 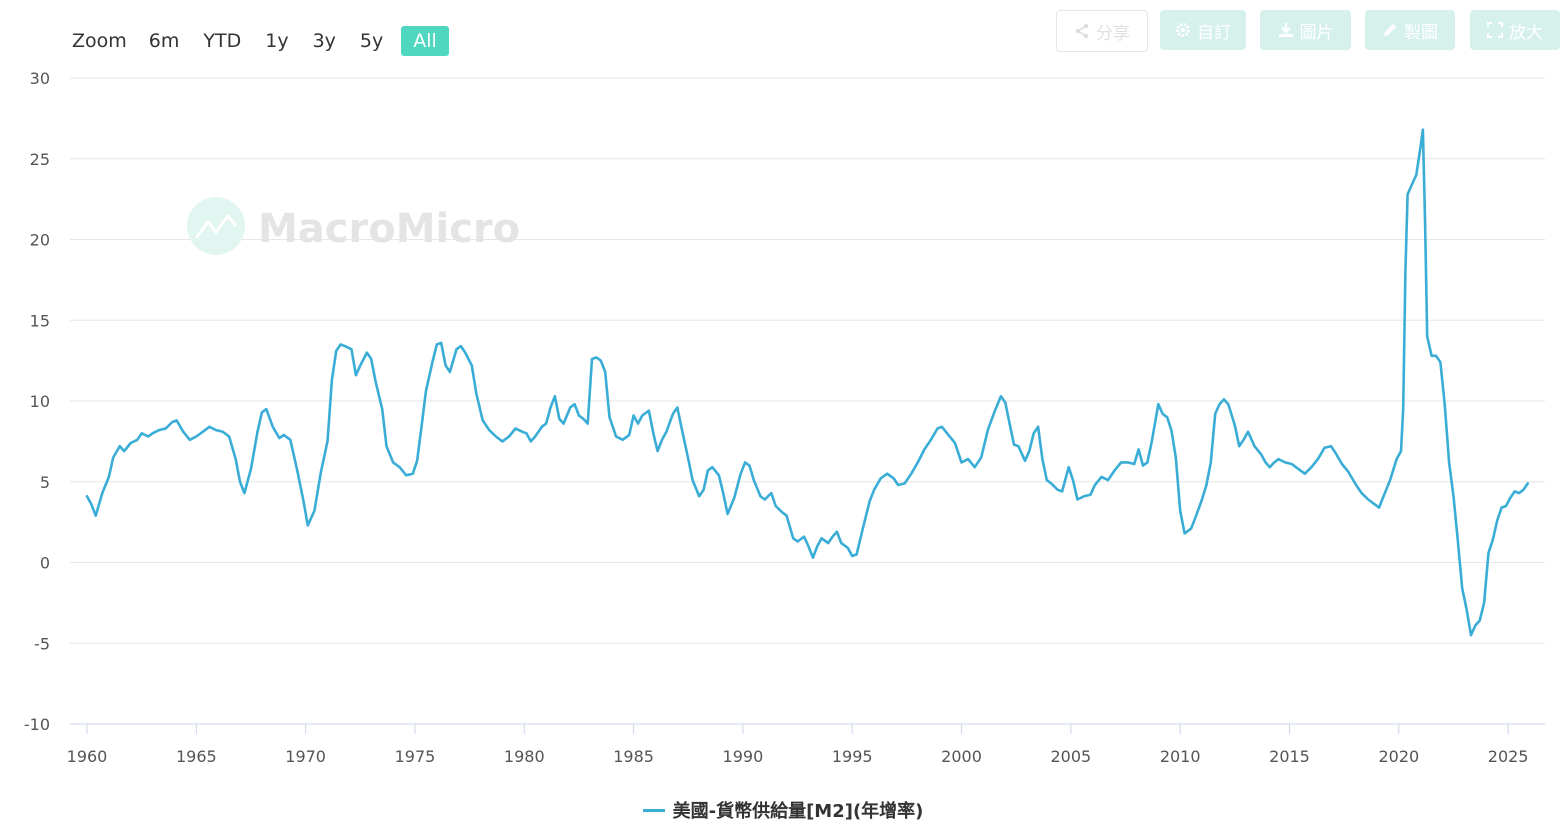 I want to click on share-icon, so click(x=1082, y=31).